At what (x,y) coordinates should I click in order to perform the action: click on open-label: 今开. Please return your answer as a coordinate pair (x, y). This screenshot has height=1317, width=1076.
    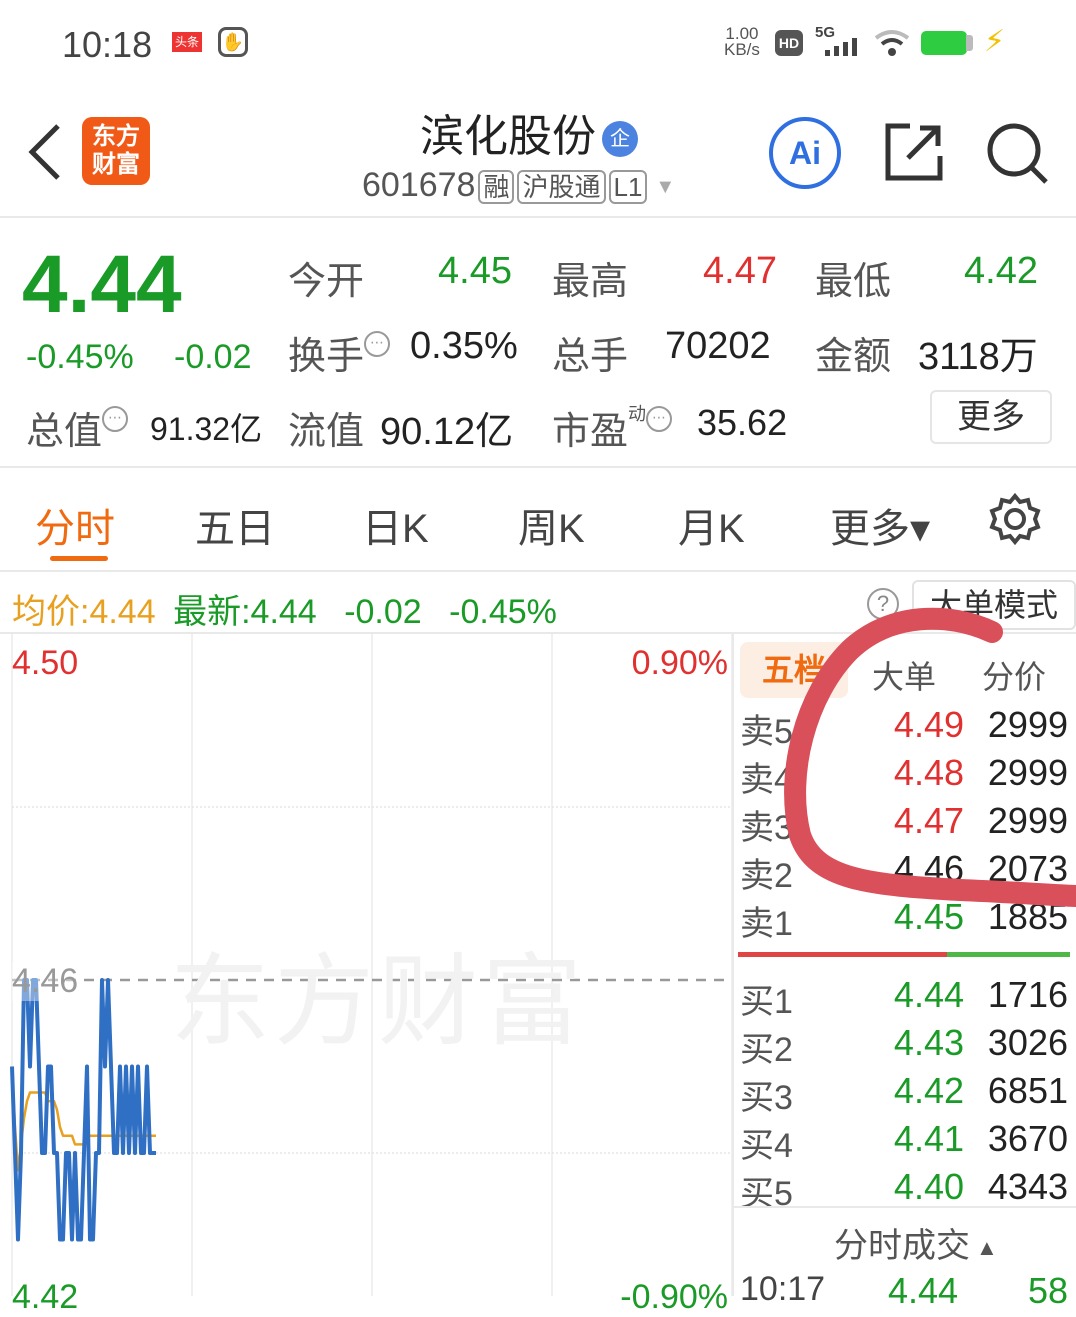
    Looking at the image, I should click on (326, 282).